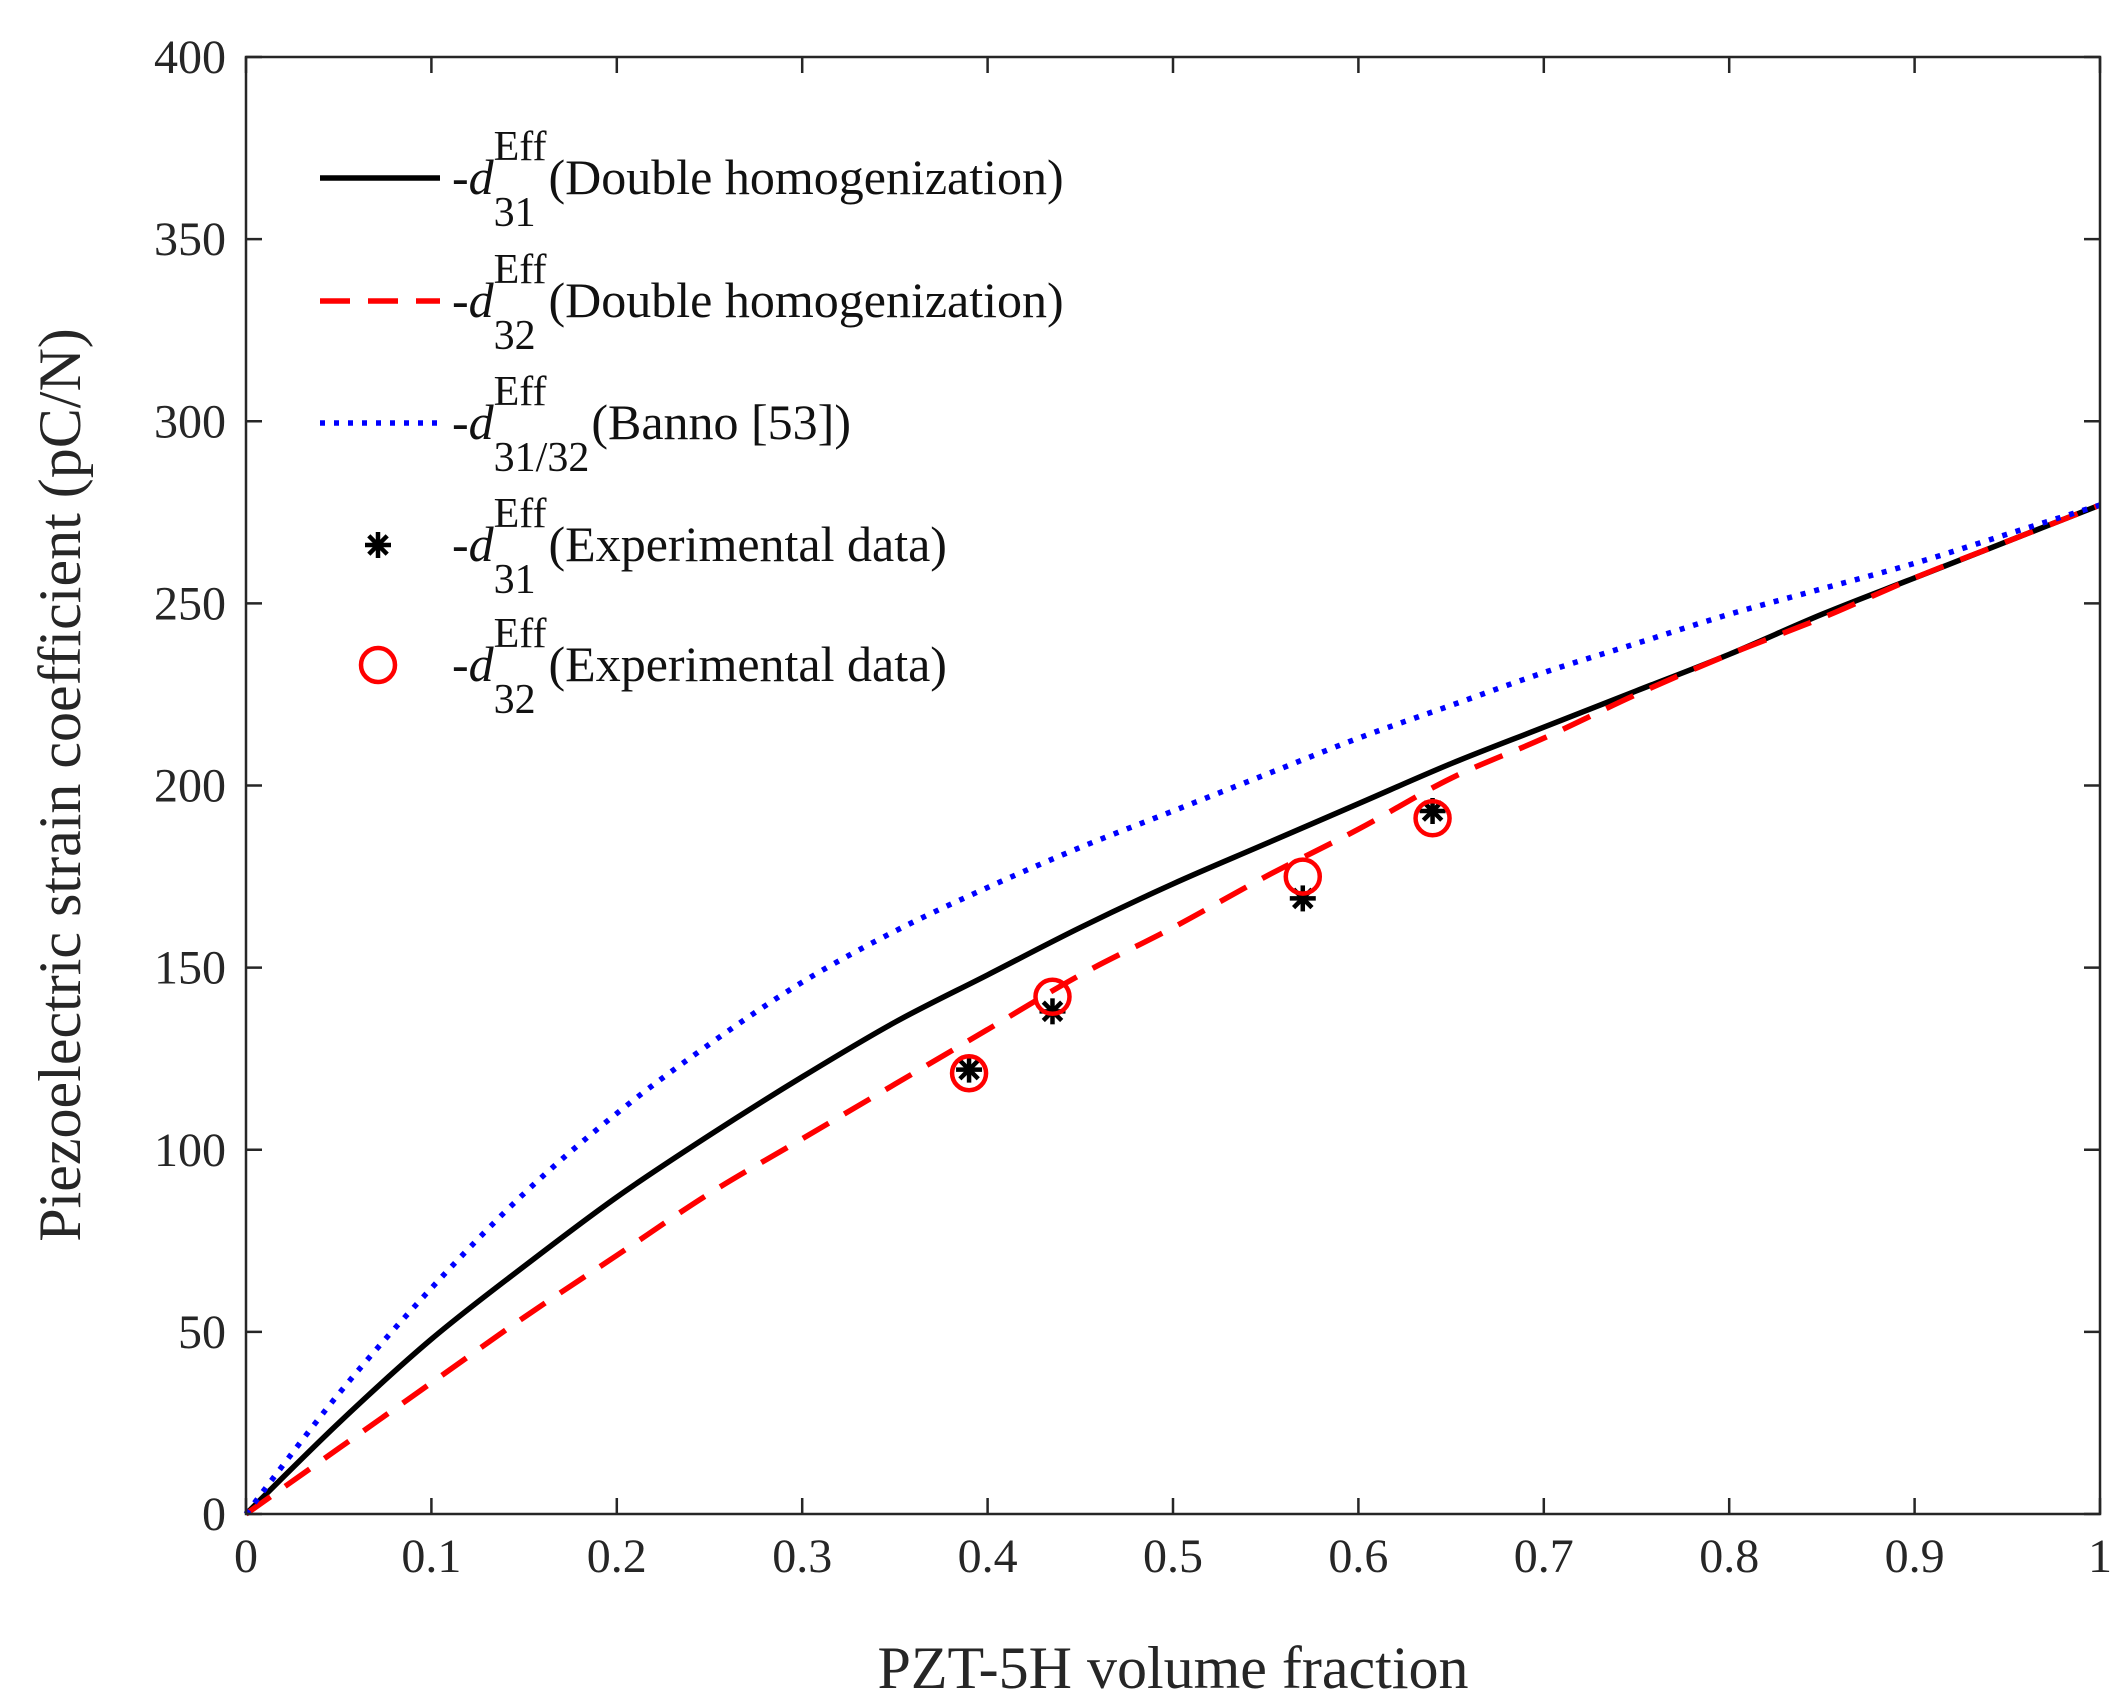 The width and height of the screenshot is (2122, 1705). What do you see at coordinates (802, 1556) in the screenshot?
I see `x-tick-label: 0.3` at bounding box center [802, 1556].